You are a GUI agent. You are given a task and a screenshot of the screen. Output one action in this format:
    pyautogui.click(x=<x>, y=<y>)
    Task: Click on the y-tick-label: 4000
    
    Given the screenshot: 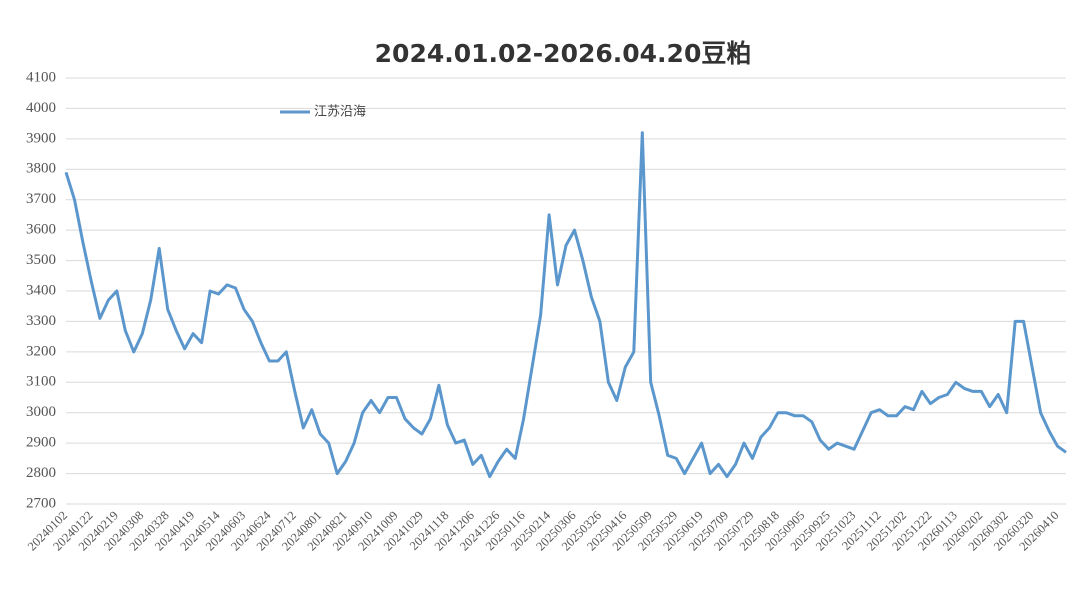 What is the action you would take?
    pyautogui.click(x=41, y=108)
    